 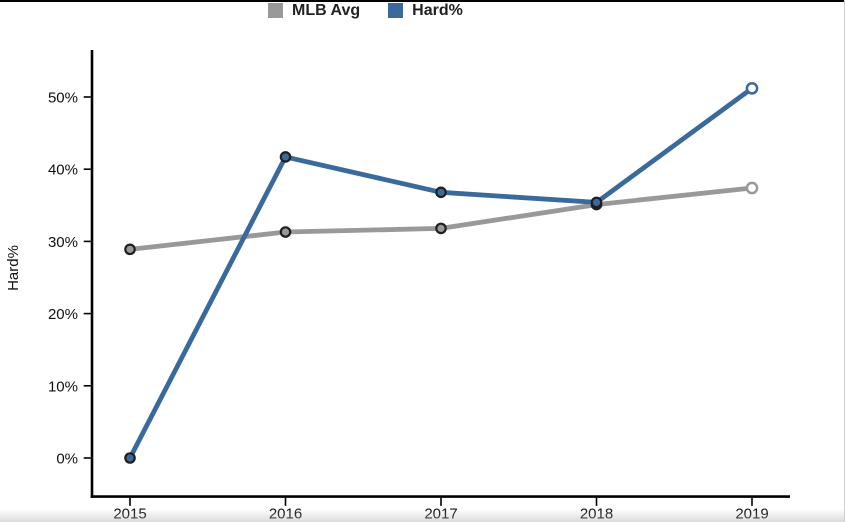 I want to click on legend-label-hard-pct: Hard%, so click(x=437, y=10).